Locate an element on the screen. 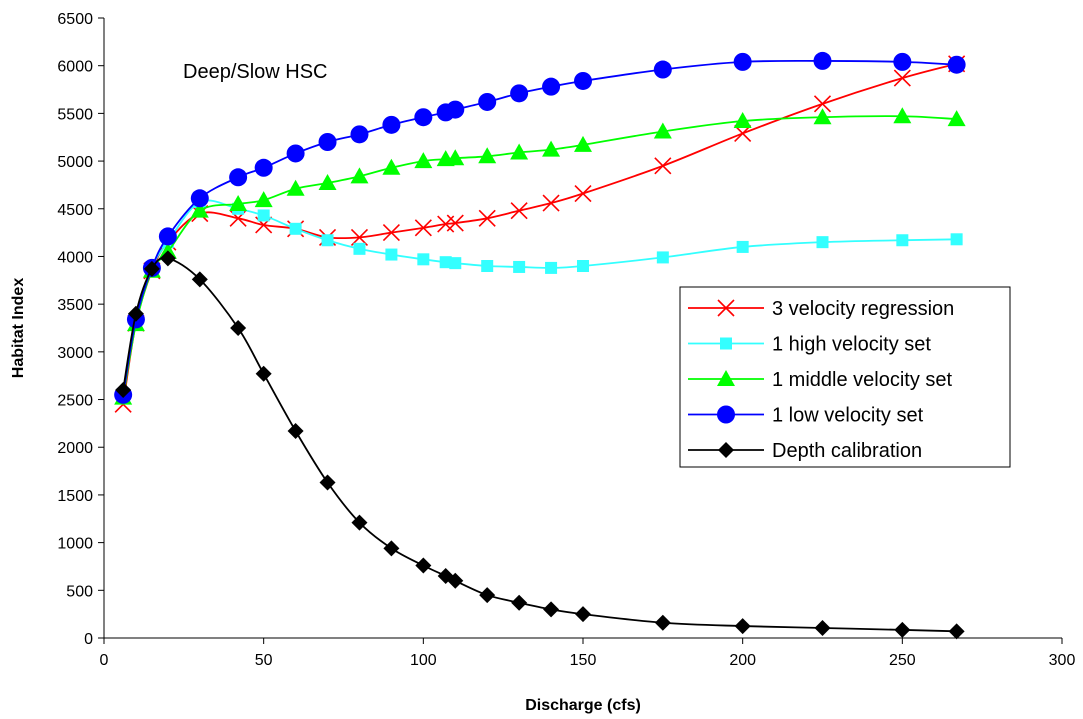  legend-item: 1 low velocity set is located at coordinates (806, 416).